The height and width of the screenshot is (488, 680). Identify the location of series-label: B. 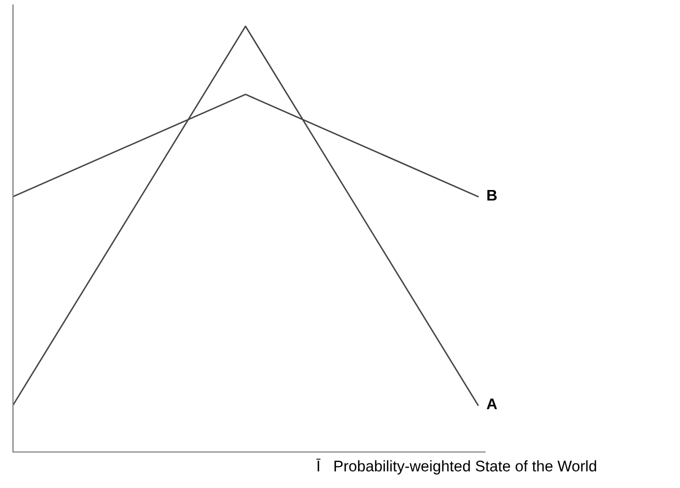
(492, 195).